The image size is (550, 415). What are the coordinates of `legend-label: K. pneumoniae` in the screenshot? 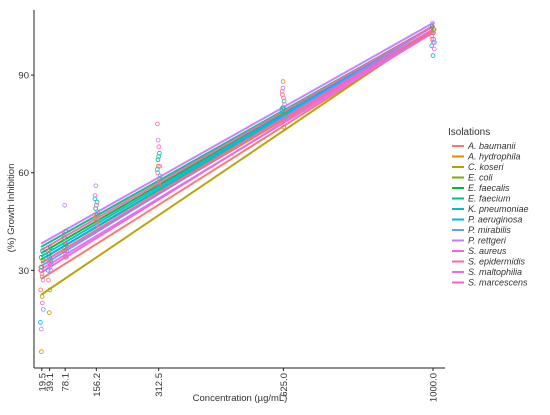 It's located at (498, 209).